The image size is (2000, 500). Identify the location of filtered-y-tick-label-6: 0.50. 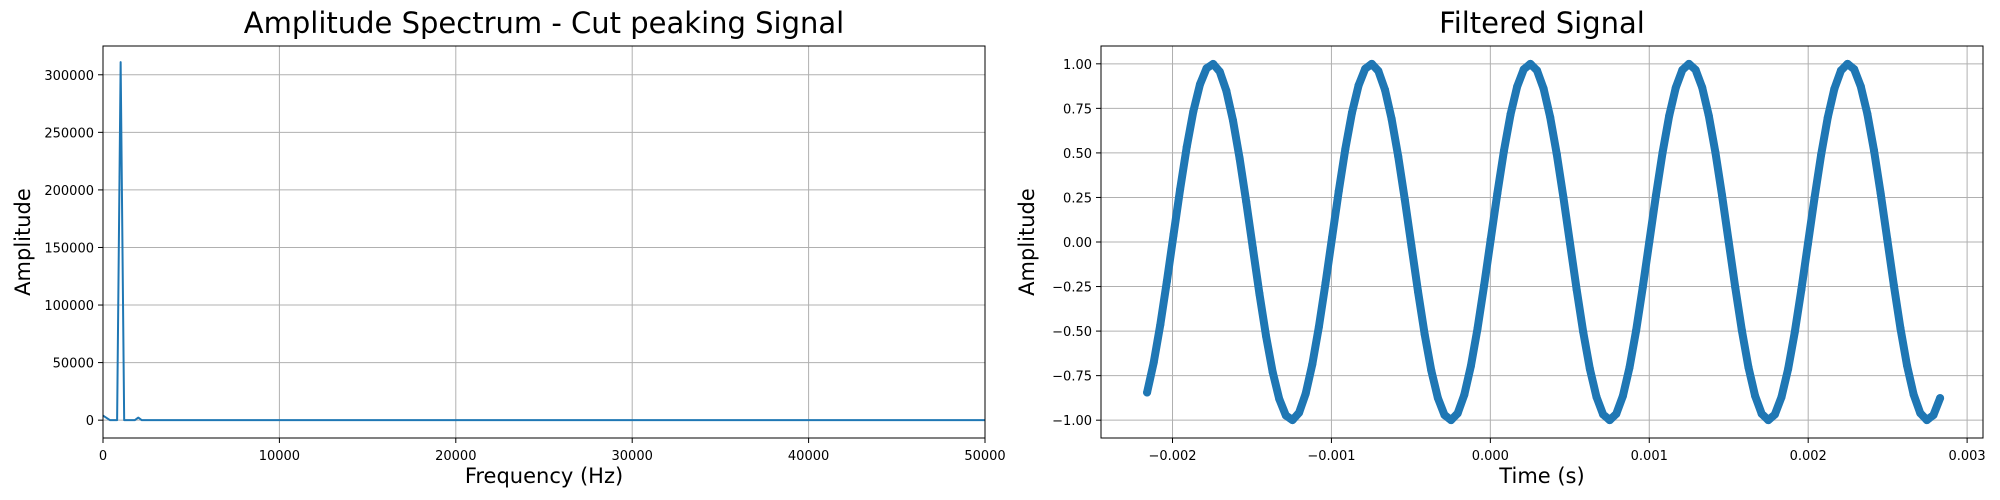
(1077, 154).